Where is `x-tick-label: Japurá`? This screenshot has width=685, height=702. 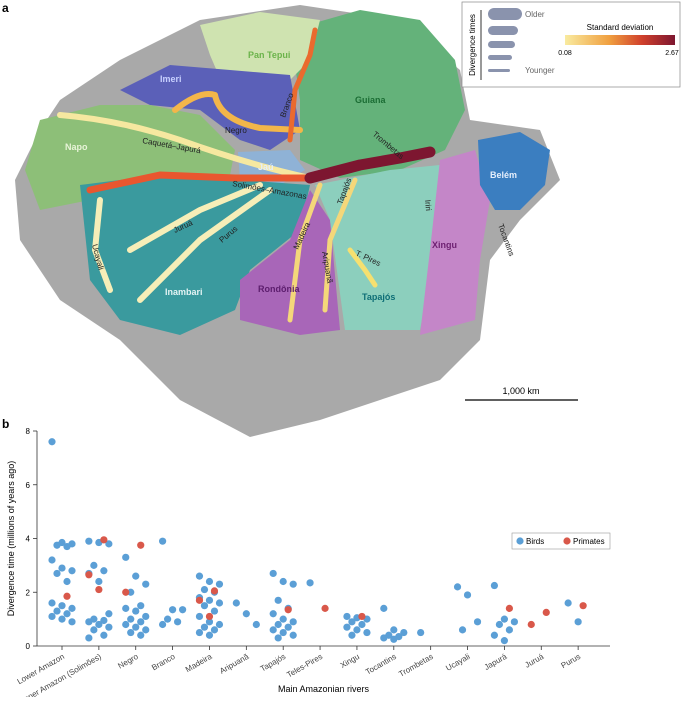
x-tick-label: Japurá is located at coordinates (496, 662).